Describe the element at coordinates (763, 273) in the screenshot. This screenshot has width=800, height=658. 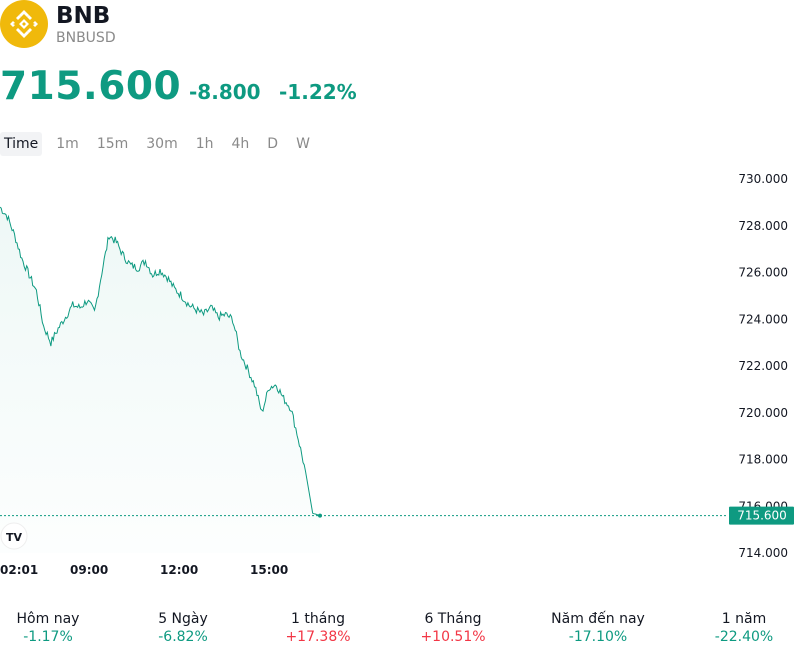
I see `y-tick-label: 726.000` at that location.